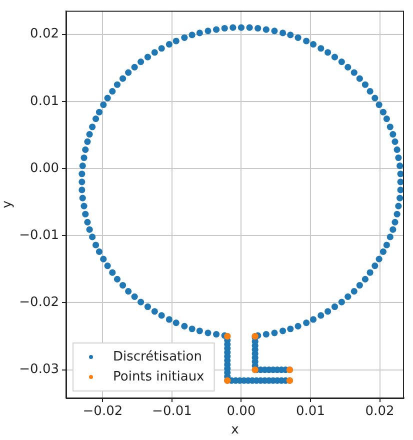 The height and width of the screenshot is (440, 413). What do you see at coordinates (44, 168) in the screenshot?
I see `y-tick-label: 0.00` at bounding box center [44, 168].